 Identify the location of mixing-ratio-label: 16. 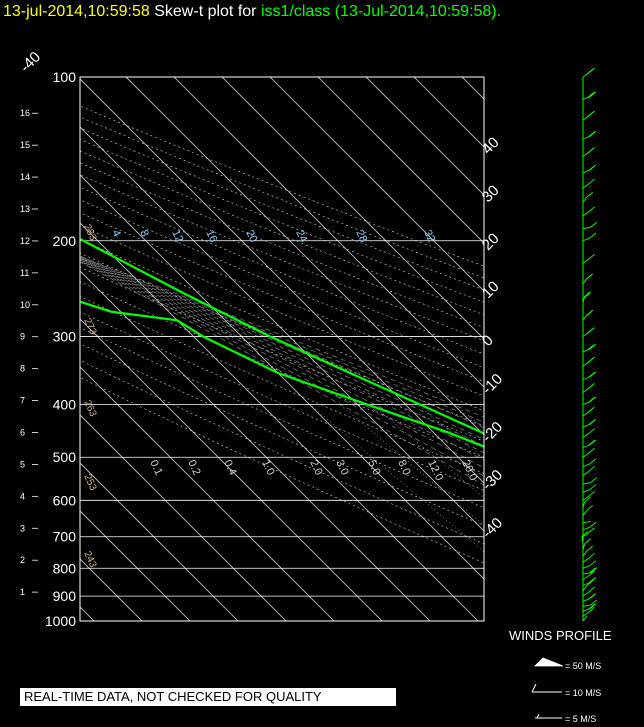
(211, 236).